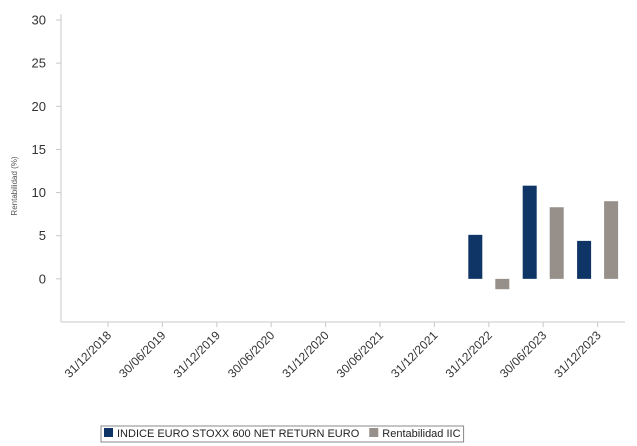 The image size is (637, 446). I want to click on y-tick-label: 30, so click(39, 20).